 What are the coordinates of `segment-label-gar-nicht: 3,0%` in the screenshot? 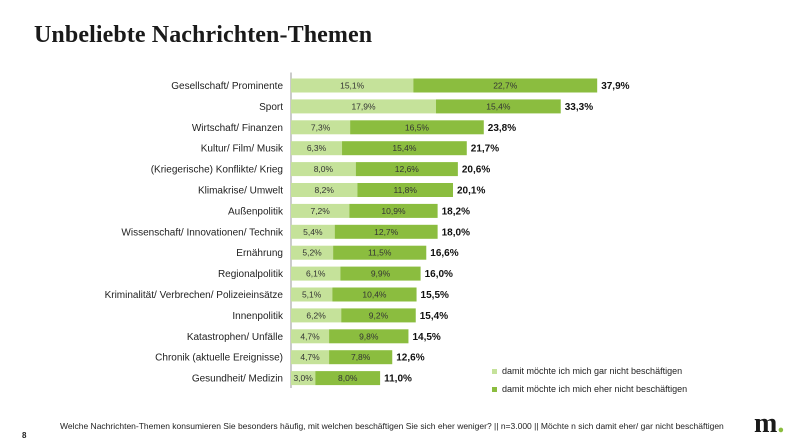 It's located at (303, 378).